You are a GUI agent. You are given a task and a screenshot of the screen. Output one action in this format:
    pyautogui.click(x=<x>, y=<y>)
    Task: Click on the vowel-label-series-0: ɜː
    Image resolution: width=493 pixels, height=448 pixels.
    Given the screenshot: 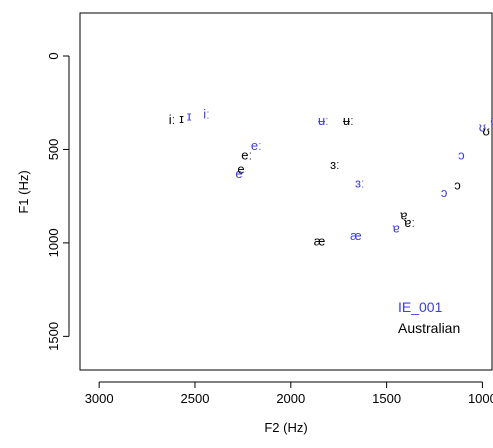 What is the action you would take?
    pyautogui.click(x=360, y=183)
    